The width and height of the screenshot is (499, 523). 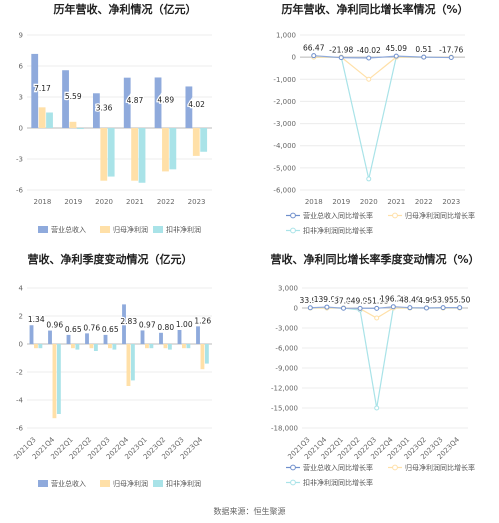 I want to click on chart-title: 历年营收、净利同比增长率情况（%）, so click(x=374, y=9).